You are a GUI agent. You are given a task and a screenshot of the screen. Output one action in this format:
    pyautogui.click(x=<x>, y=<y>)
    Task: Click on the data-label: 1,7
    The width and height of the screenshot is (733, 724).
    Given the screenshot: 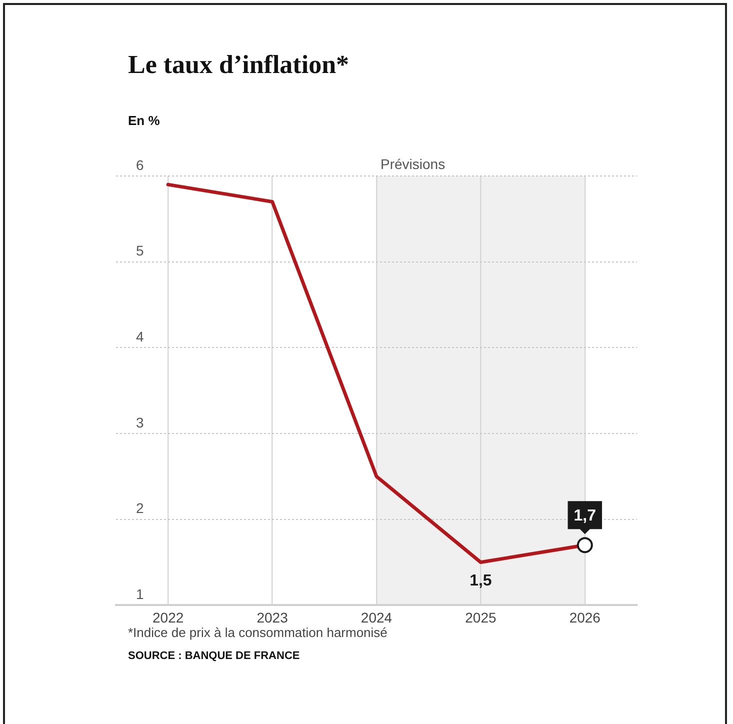 What is the action you would take?
    pyautogui.click(x=585, y=516)
    